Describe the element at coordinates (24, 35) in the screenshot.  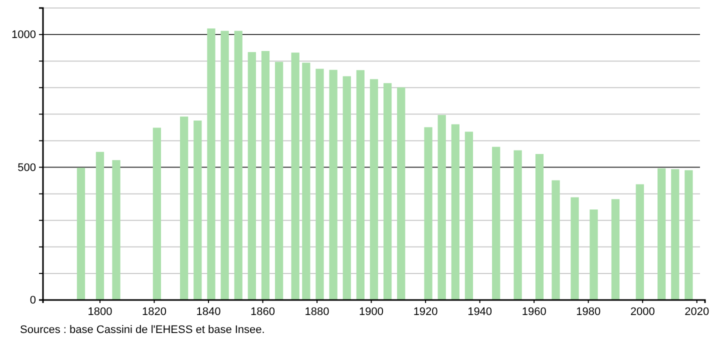
I see `y-tick-label: 1000` at that location.